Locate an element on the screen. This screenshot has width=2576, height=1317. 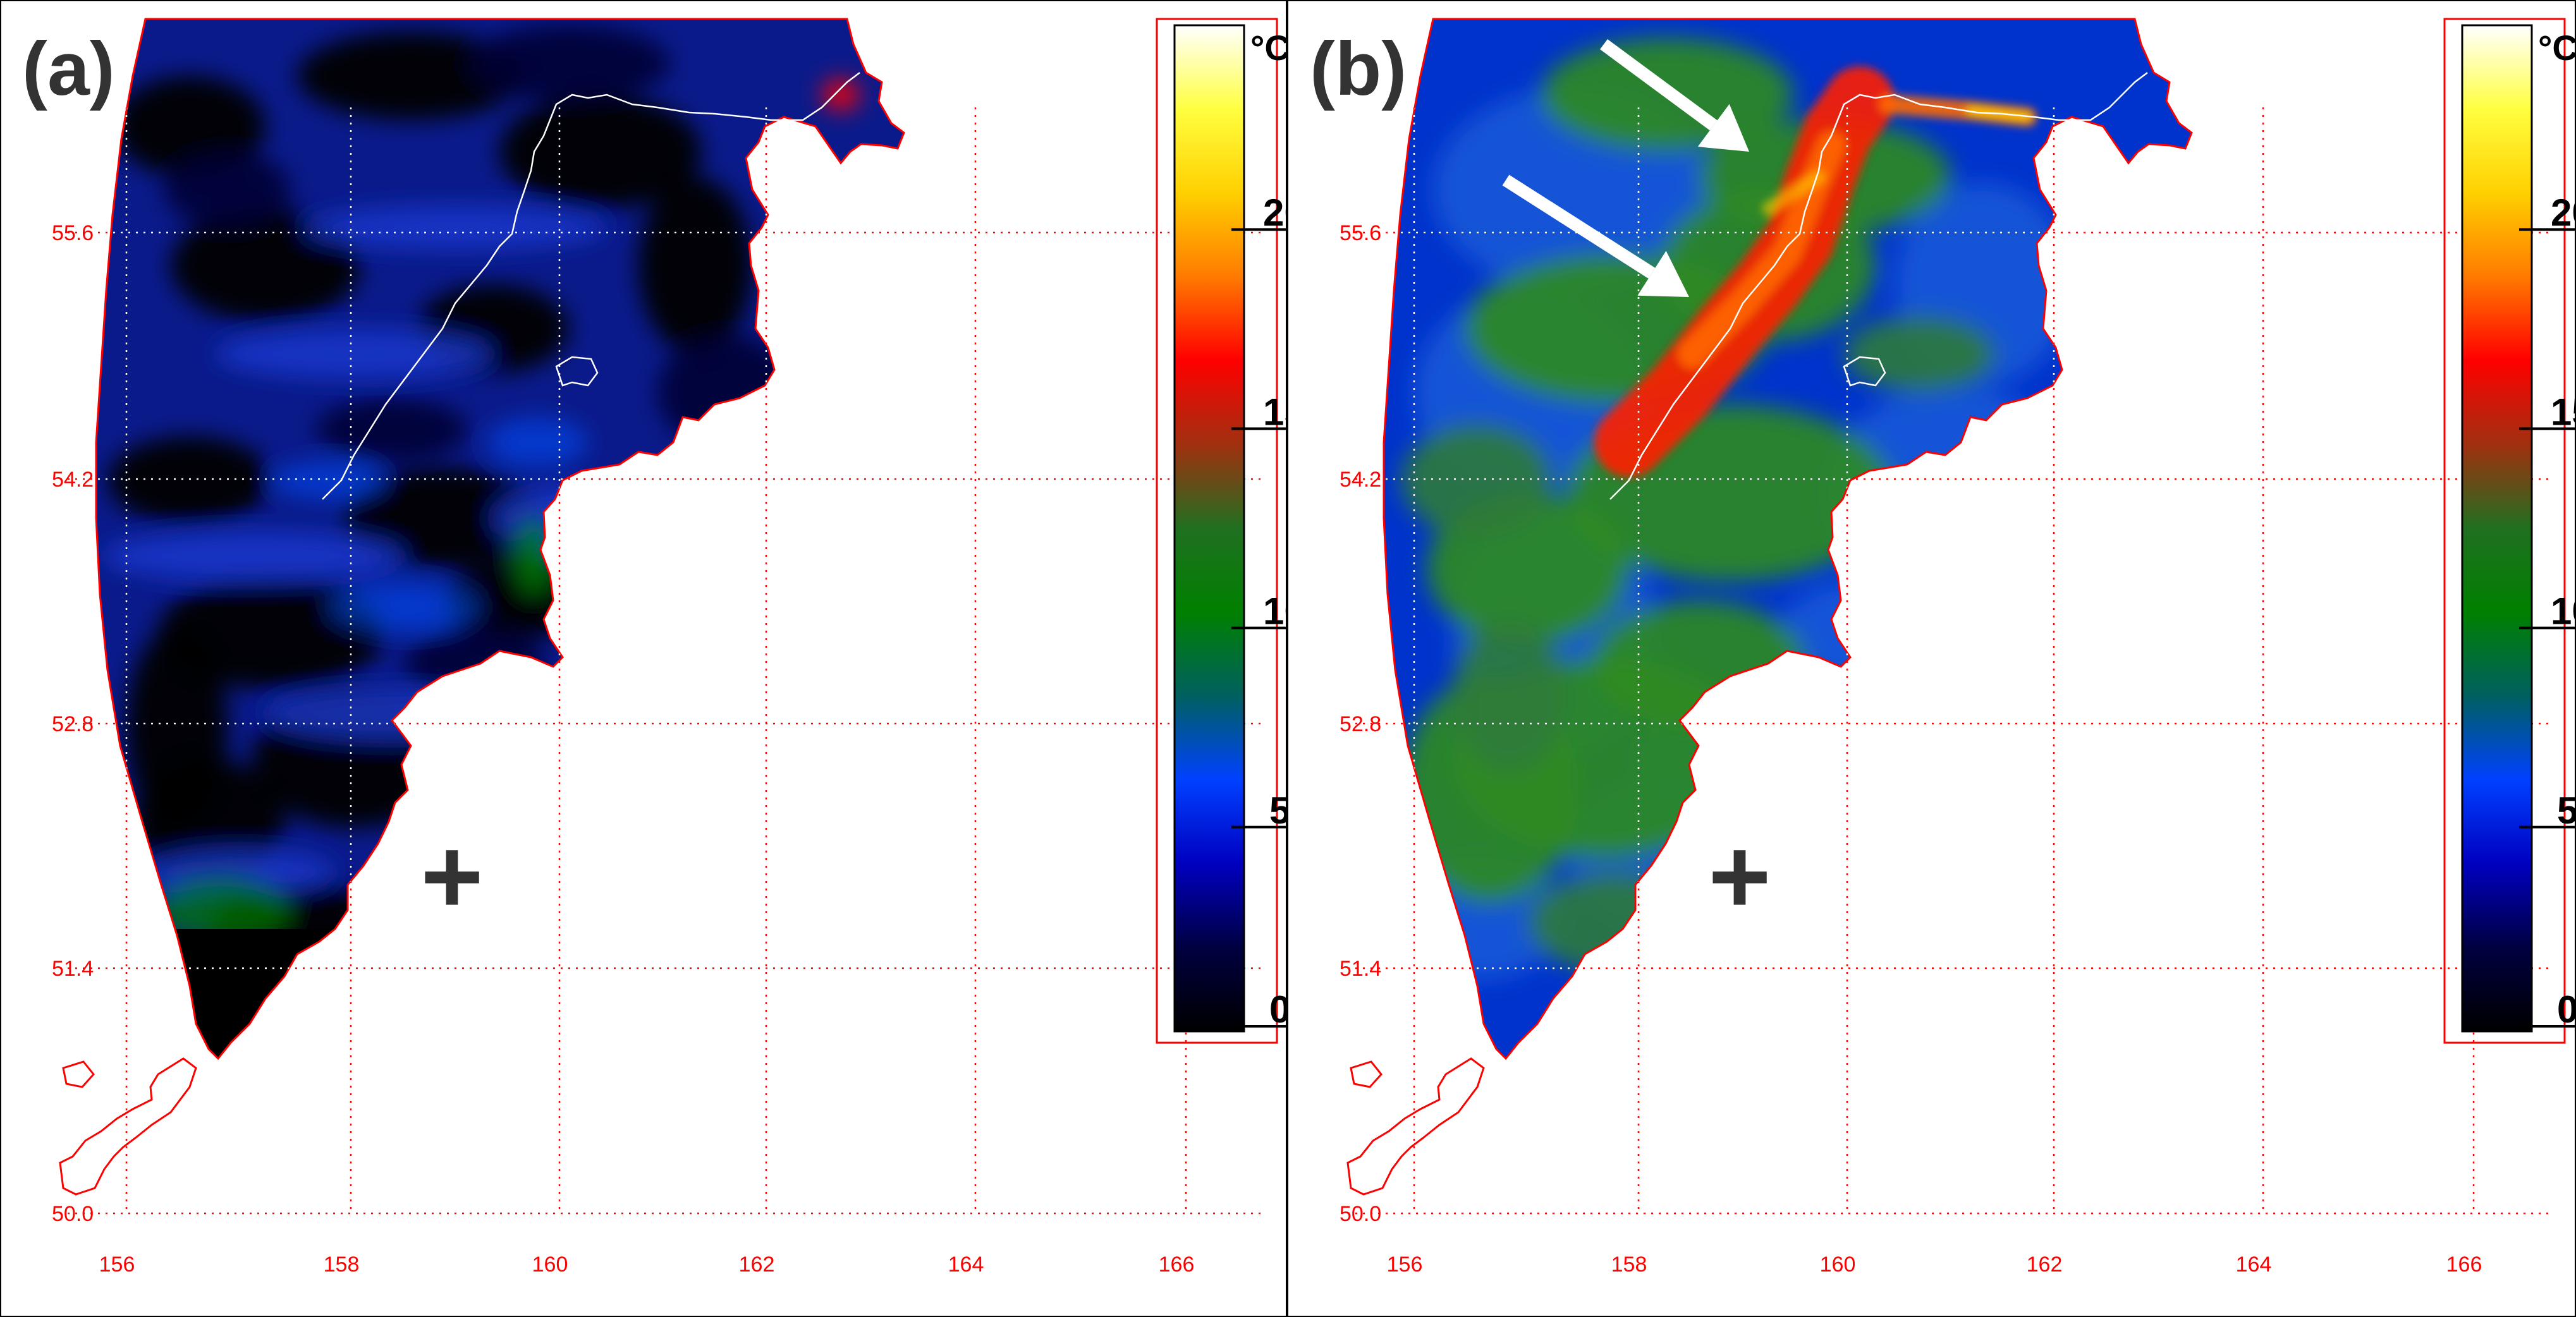
panel-label: (b) is located at coordinates (1358, 69).